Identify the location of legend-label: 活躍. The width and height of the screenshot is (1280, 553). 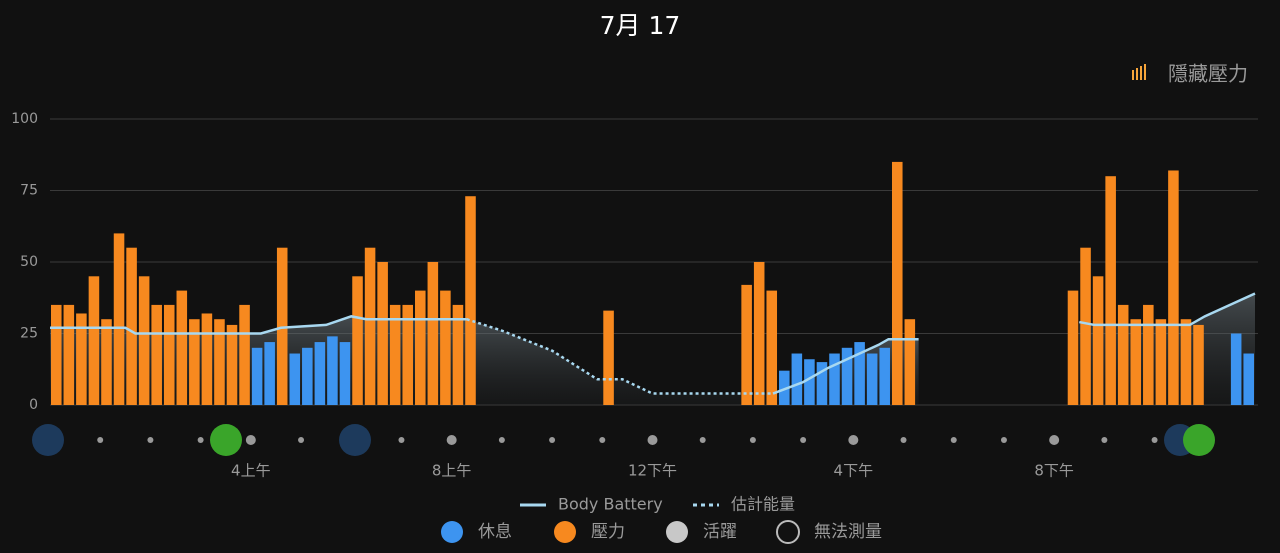
(720, 532).